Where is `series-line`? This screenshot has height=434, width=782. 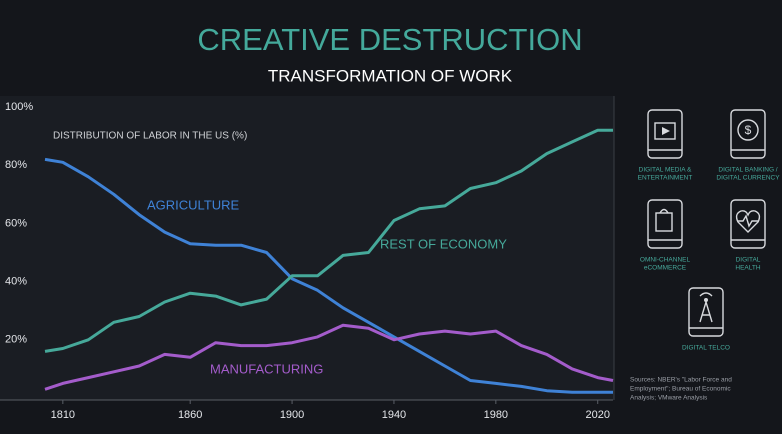 series-line is located at coordinates (329, 357).